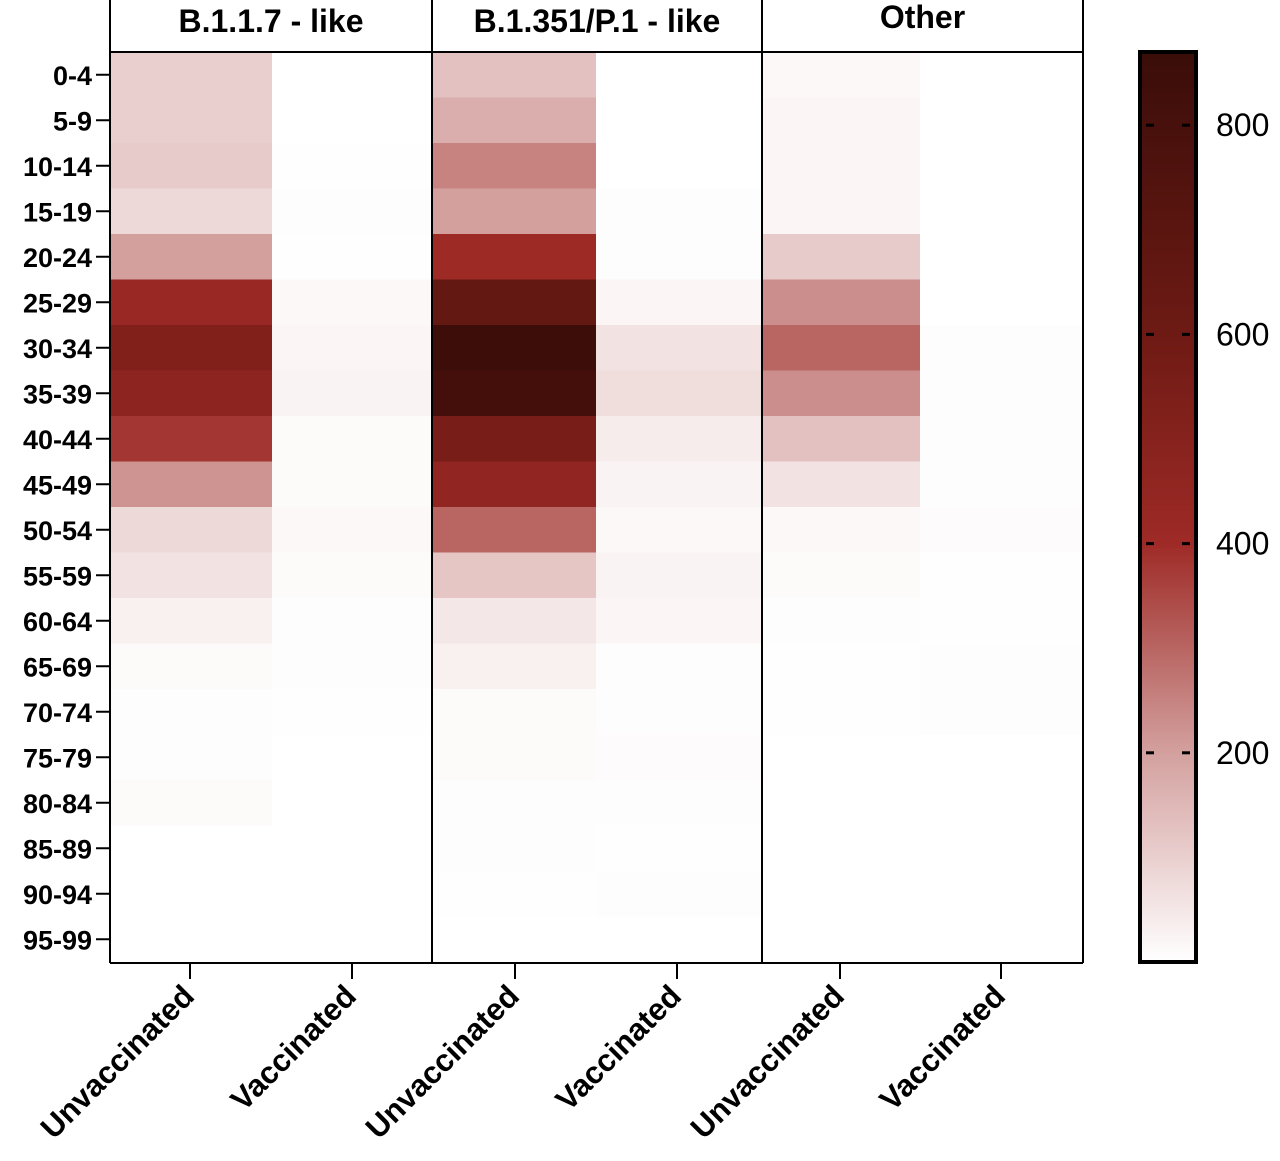 The width and height of the screenshot is (1280, 1161). What do you see at coordinates (57, 940) in the screenshot?
I see `y-tick-label: 95-99` at bounding box center [57, 940].